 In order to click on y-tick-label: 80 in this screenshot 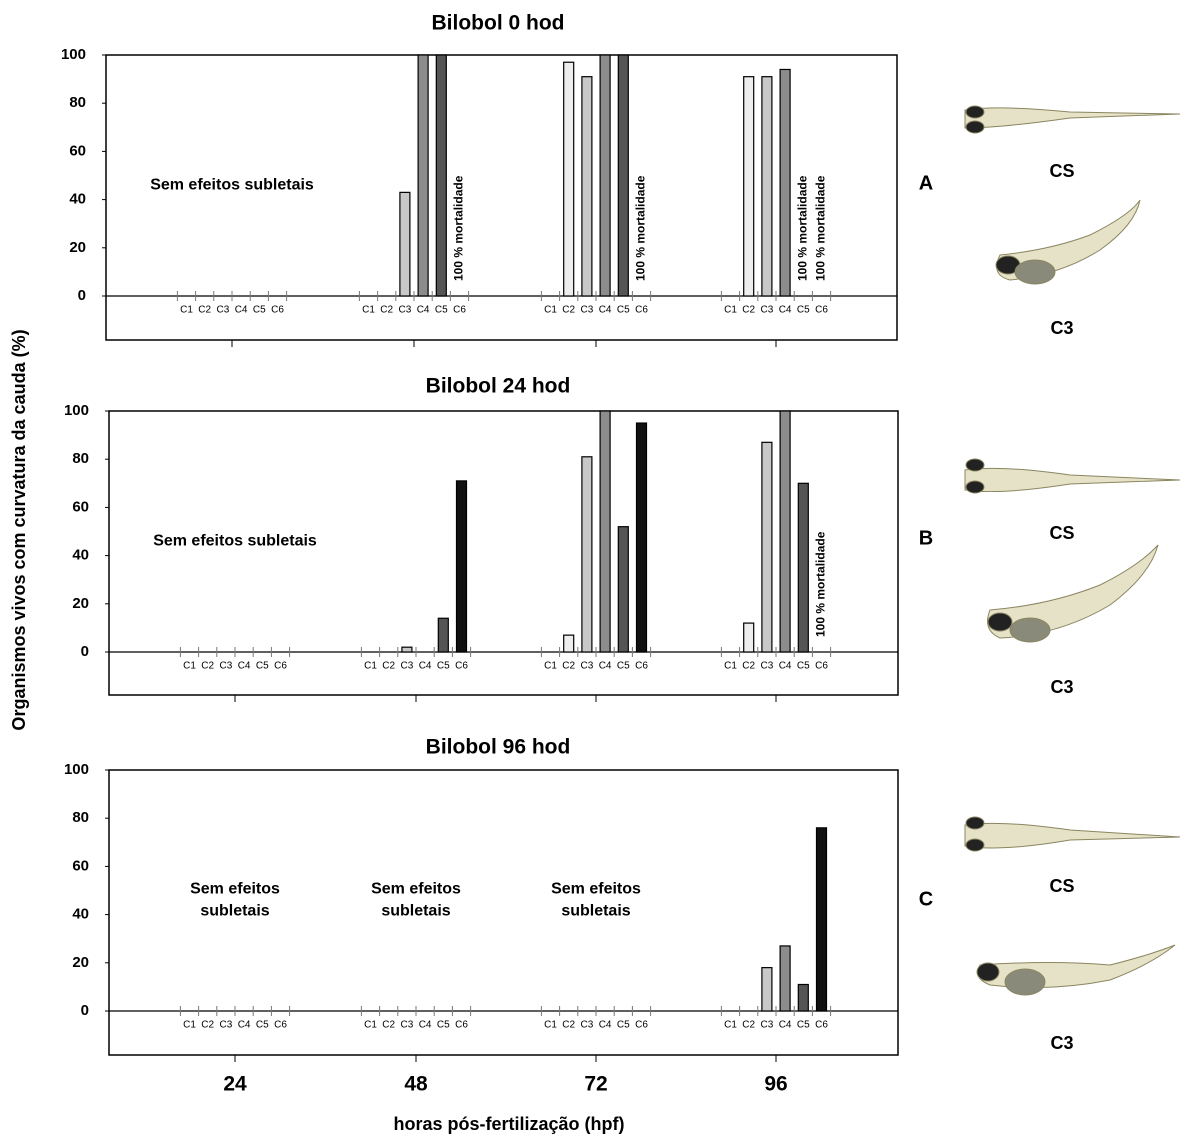, I will do `click(77, 102)`.